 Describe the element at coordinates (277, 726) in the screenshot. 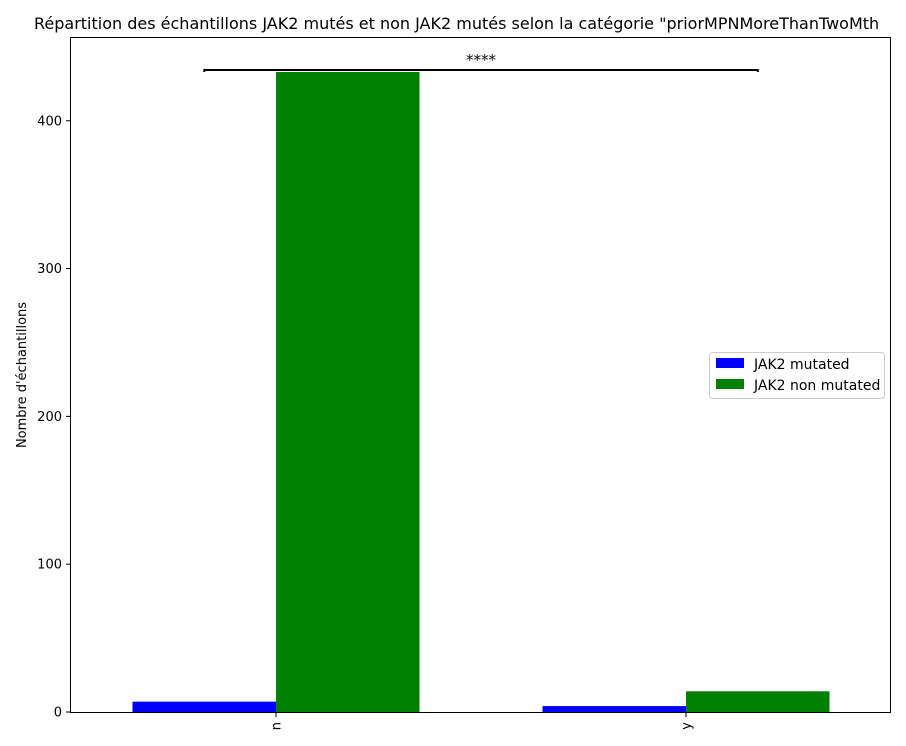

I see `x-tick-label-n: n` at that location.